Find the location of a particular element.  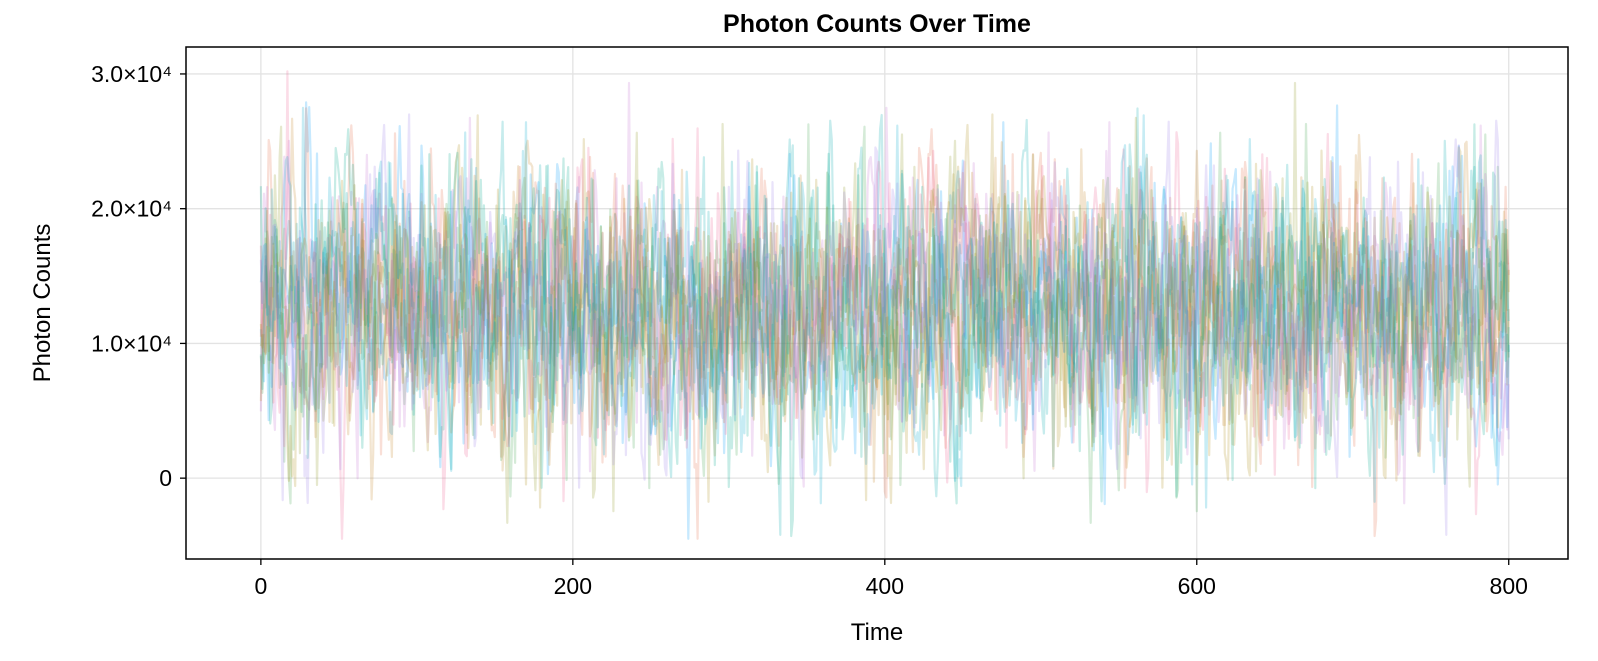

y-axis-ticks: 0 1.0×10⁴ 2.0×10⁴ 3.0×10⁴ is located at coordinates (138, 276).